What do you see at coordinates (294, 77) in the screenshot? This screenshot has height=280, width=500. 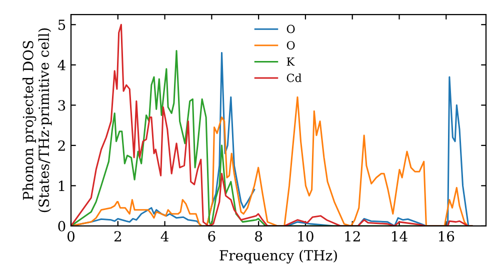 I see `legend-label: Cd` at bounding box center [294, 77].